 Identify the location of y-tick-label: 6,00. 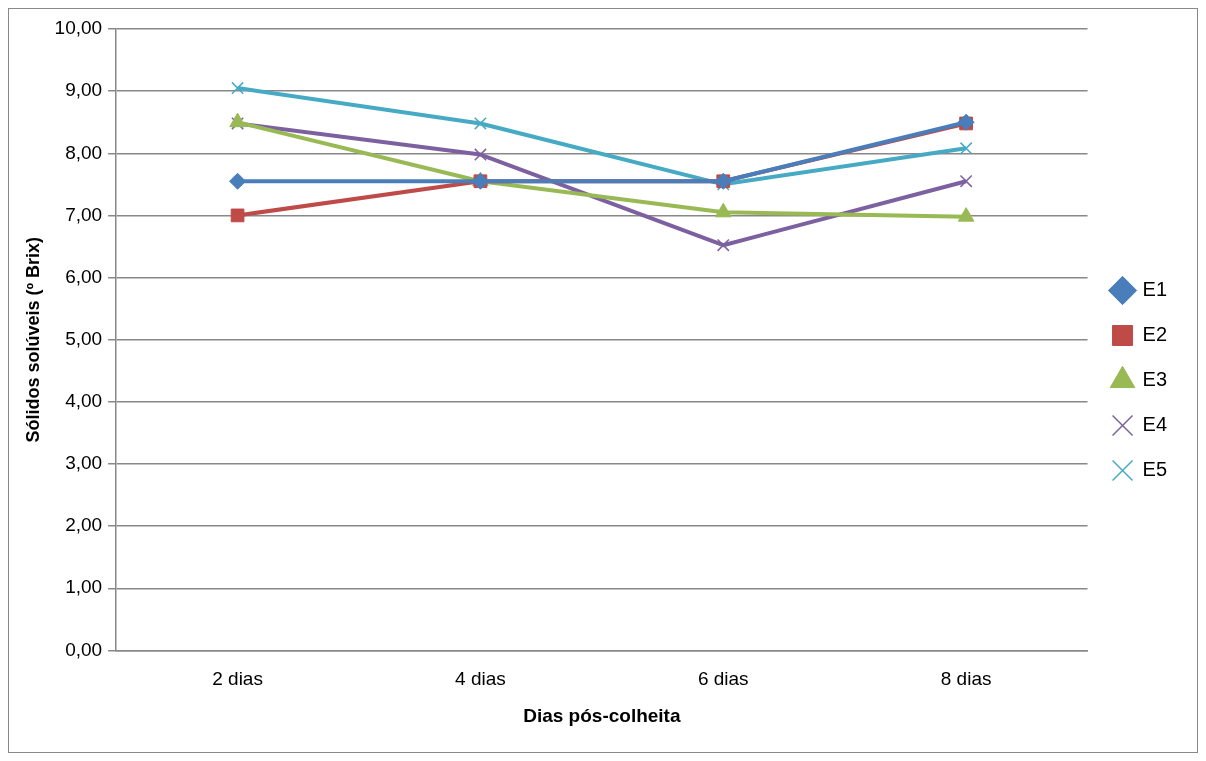
(84, 276).